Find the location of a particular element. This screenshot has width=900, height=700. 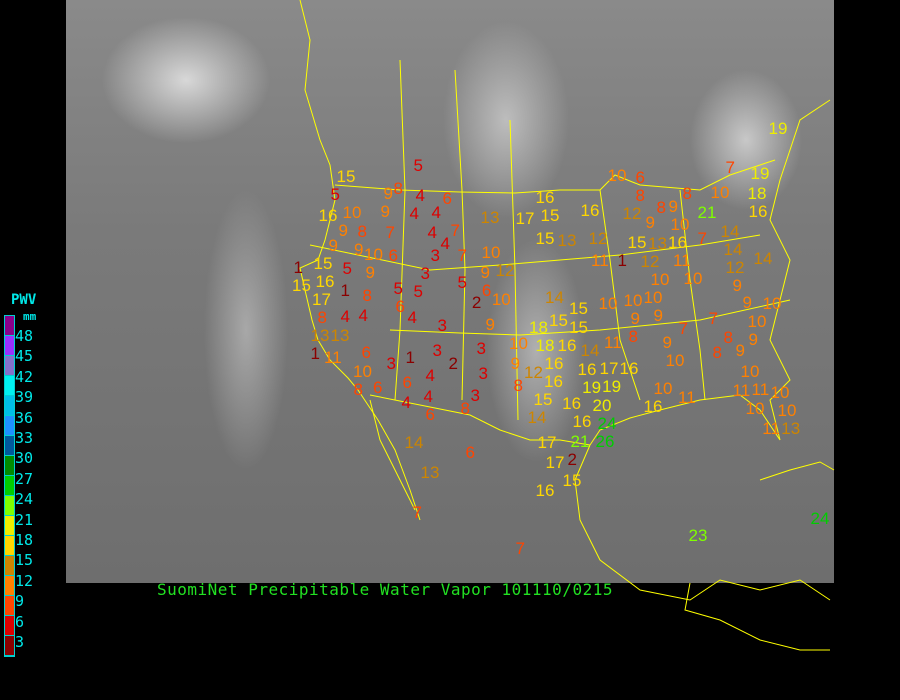

station-pwv-value: 18 is located at coordinates (757, 193).